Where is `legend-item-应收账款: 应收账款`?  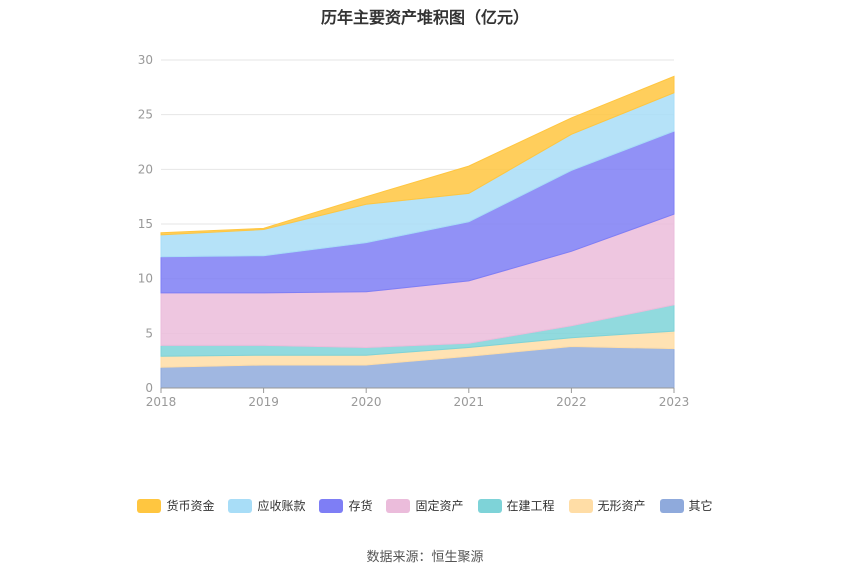 legend-item-应收账款: 应收账款 is located at coordinates (266, 505).